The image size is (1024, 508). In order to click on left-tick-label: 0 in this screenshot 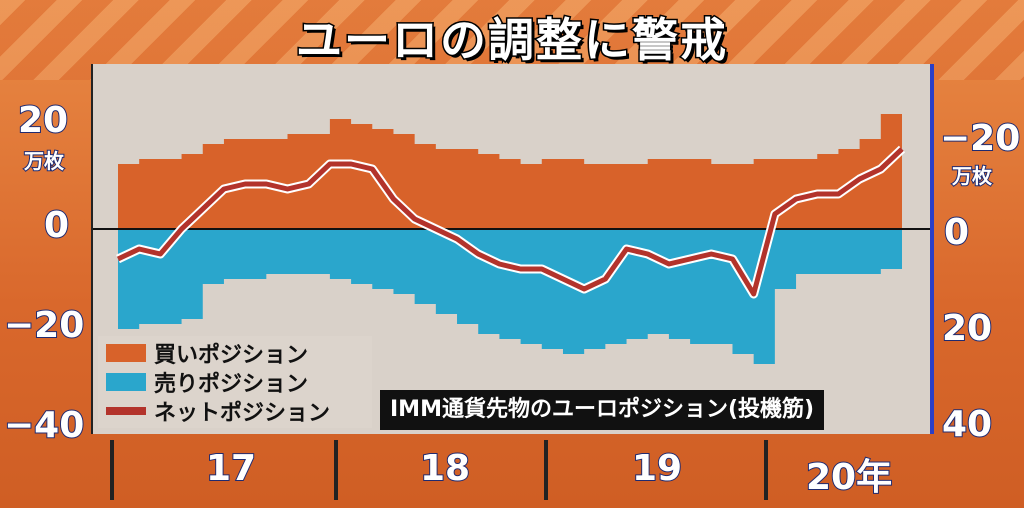, I will do `click(56, 225)`.